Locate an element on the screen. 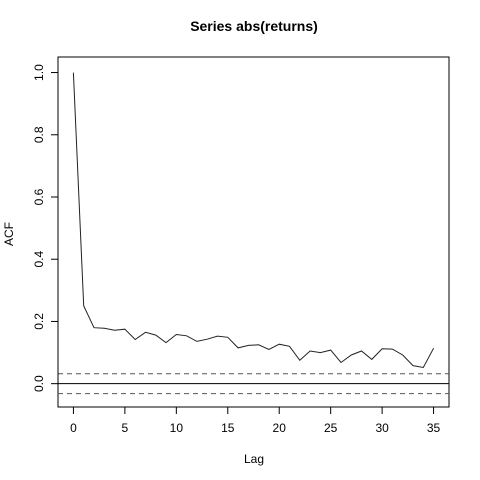 The height and width of the screenshot is (480, 480). y-tick-label: 0.0 is located at coordinates (39, 383).